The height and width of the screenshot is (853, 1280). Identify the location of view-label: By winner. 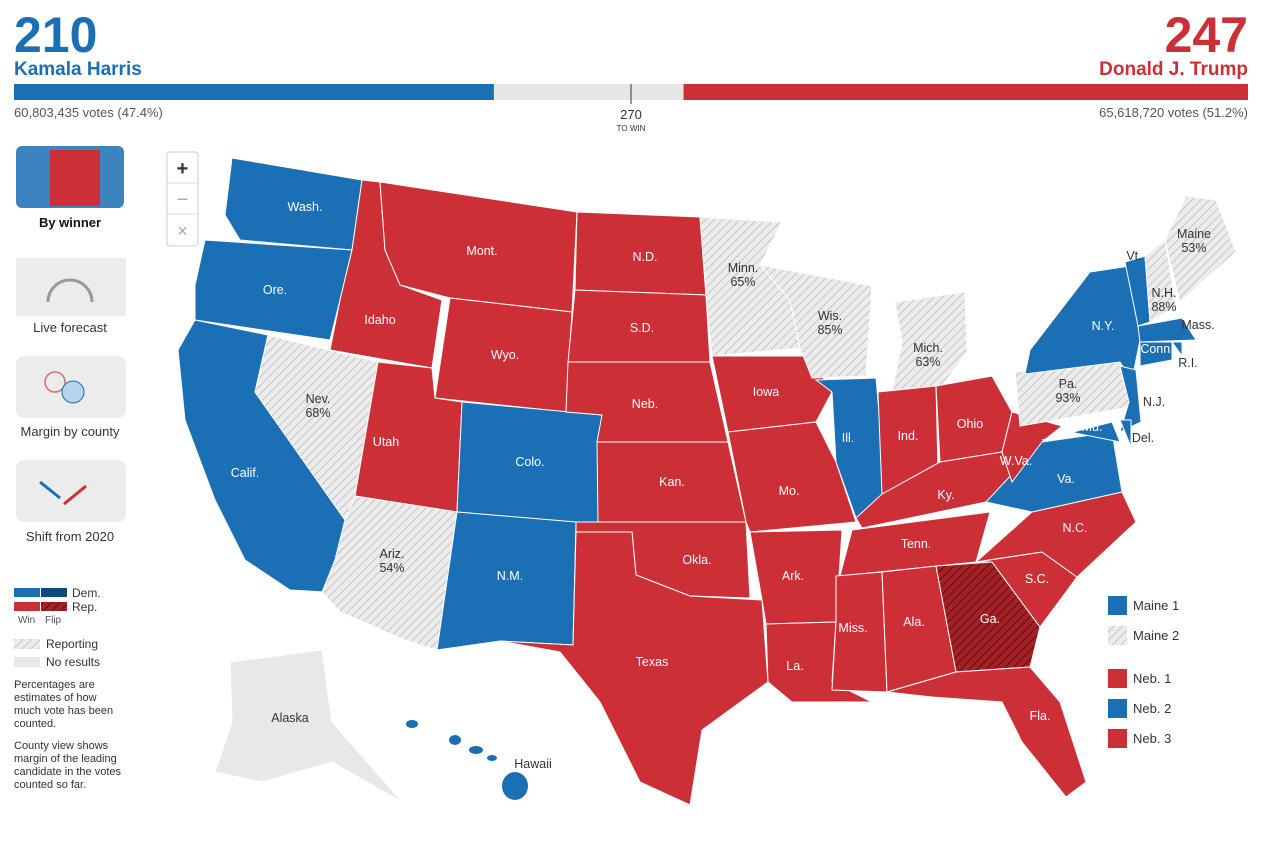
(70, 222).